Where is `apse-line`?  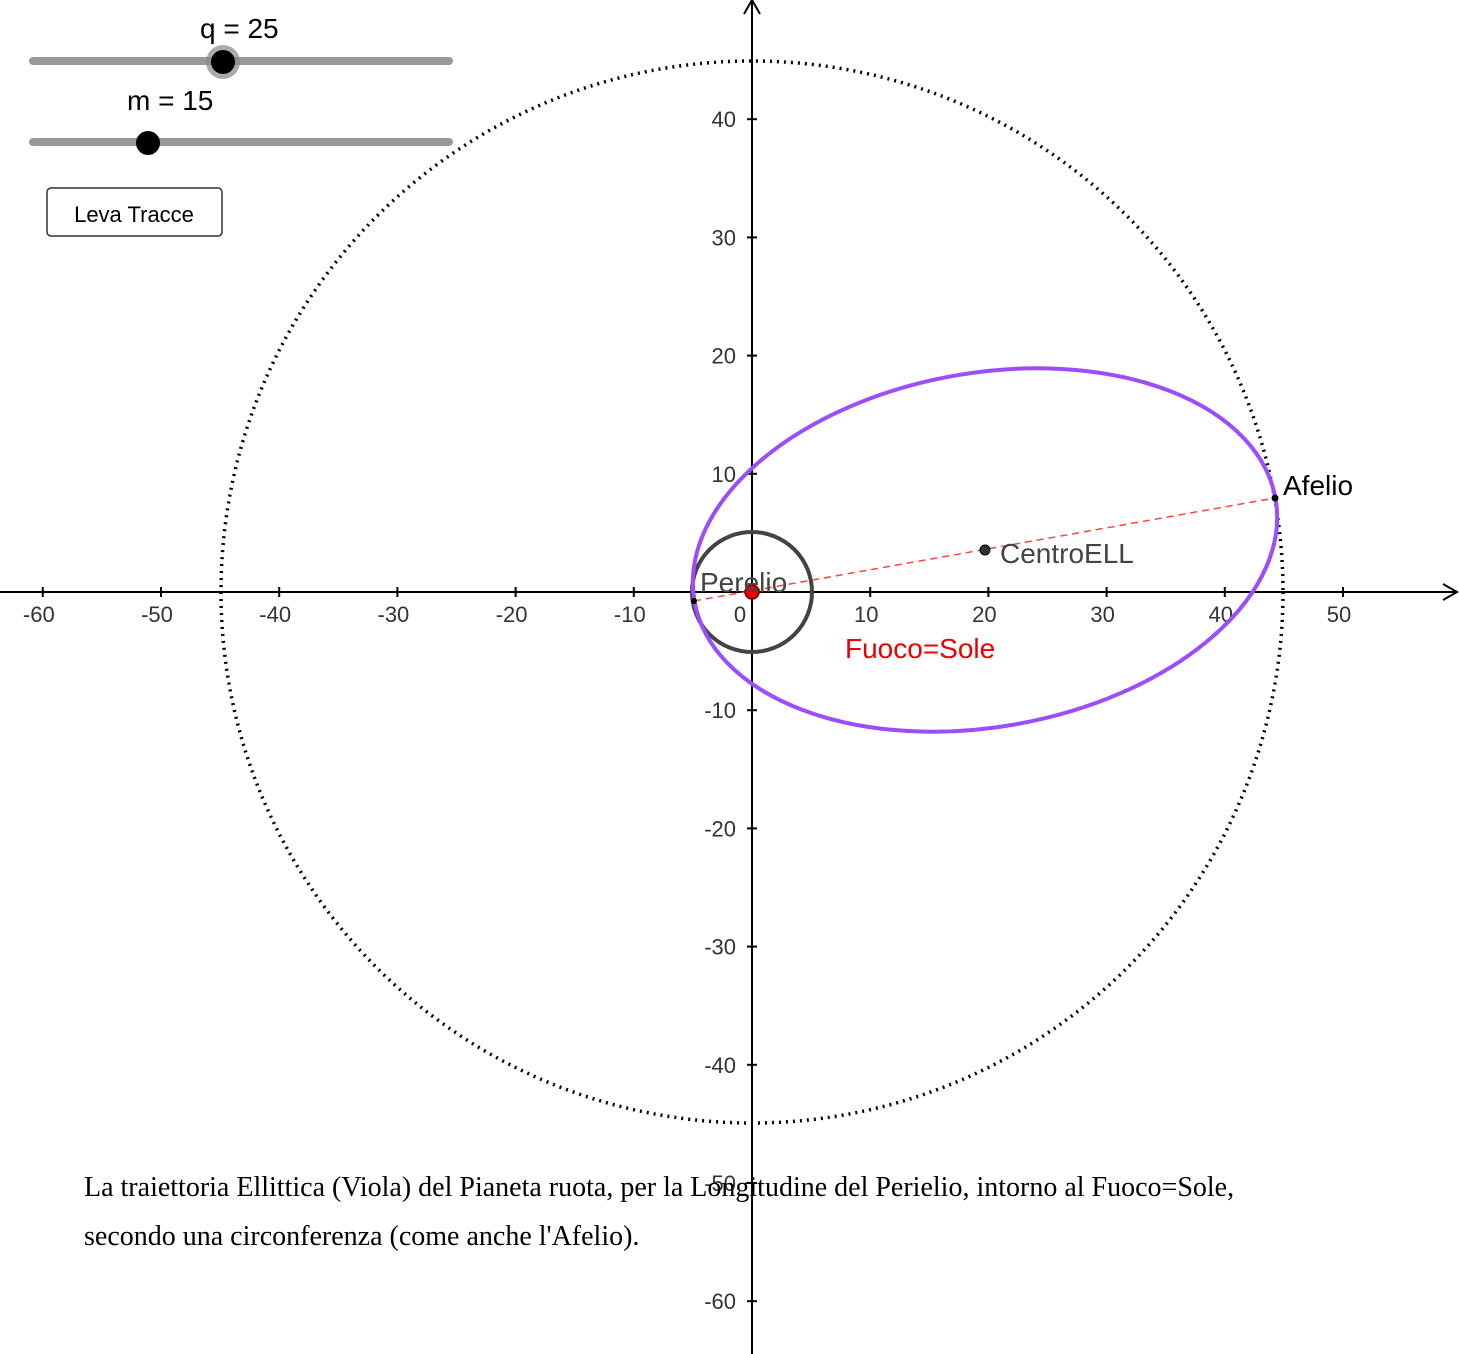 apse-line is located at coordinates (984, 549).